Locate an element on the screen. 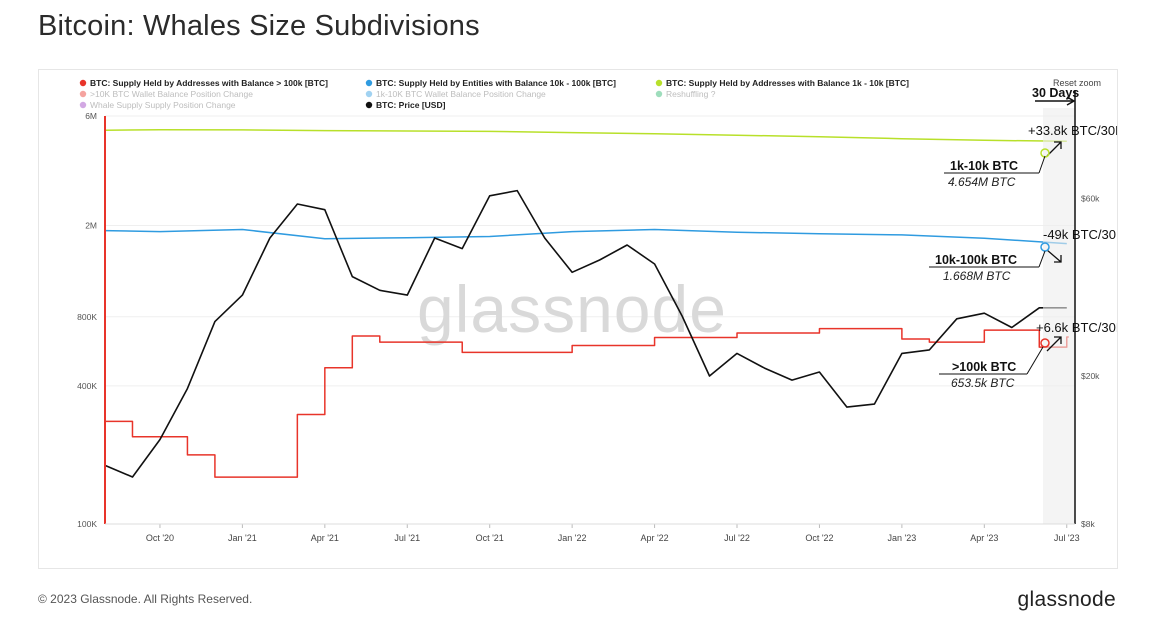 This screenshot has width=1154, height=634. y-left-tick-label: 400K is located at coordinates (87, 386).